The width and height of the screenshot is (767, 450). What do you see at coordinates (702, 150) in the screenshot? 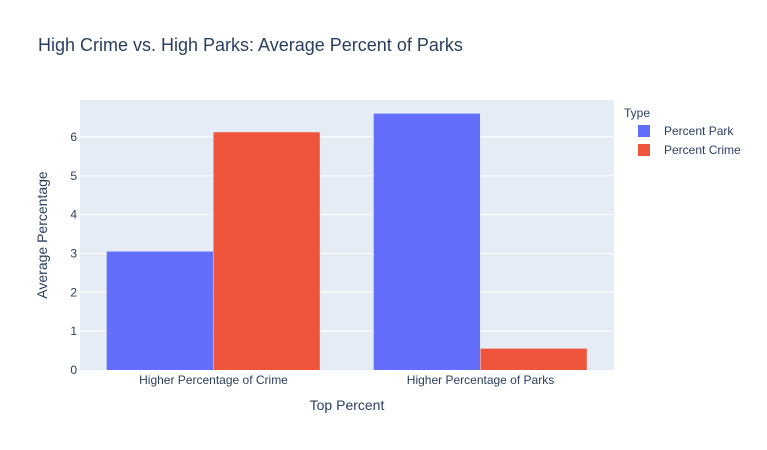
I see `legend-label: Percent Crime` at bounding box center [702, 150].